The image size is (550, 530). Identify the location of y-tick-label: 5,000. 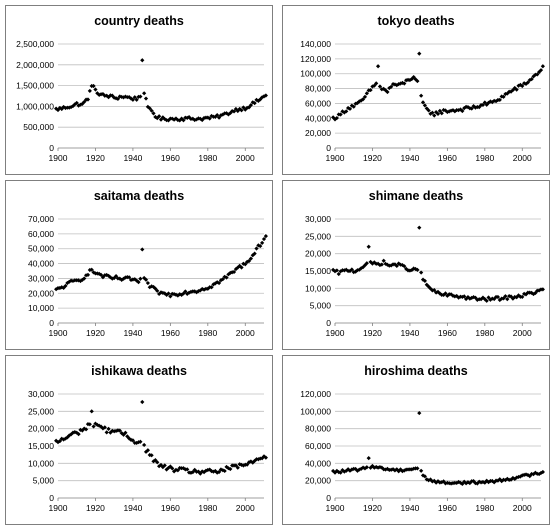
(44, 481).